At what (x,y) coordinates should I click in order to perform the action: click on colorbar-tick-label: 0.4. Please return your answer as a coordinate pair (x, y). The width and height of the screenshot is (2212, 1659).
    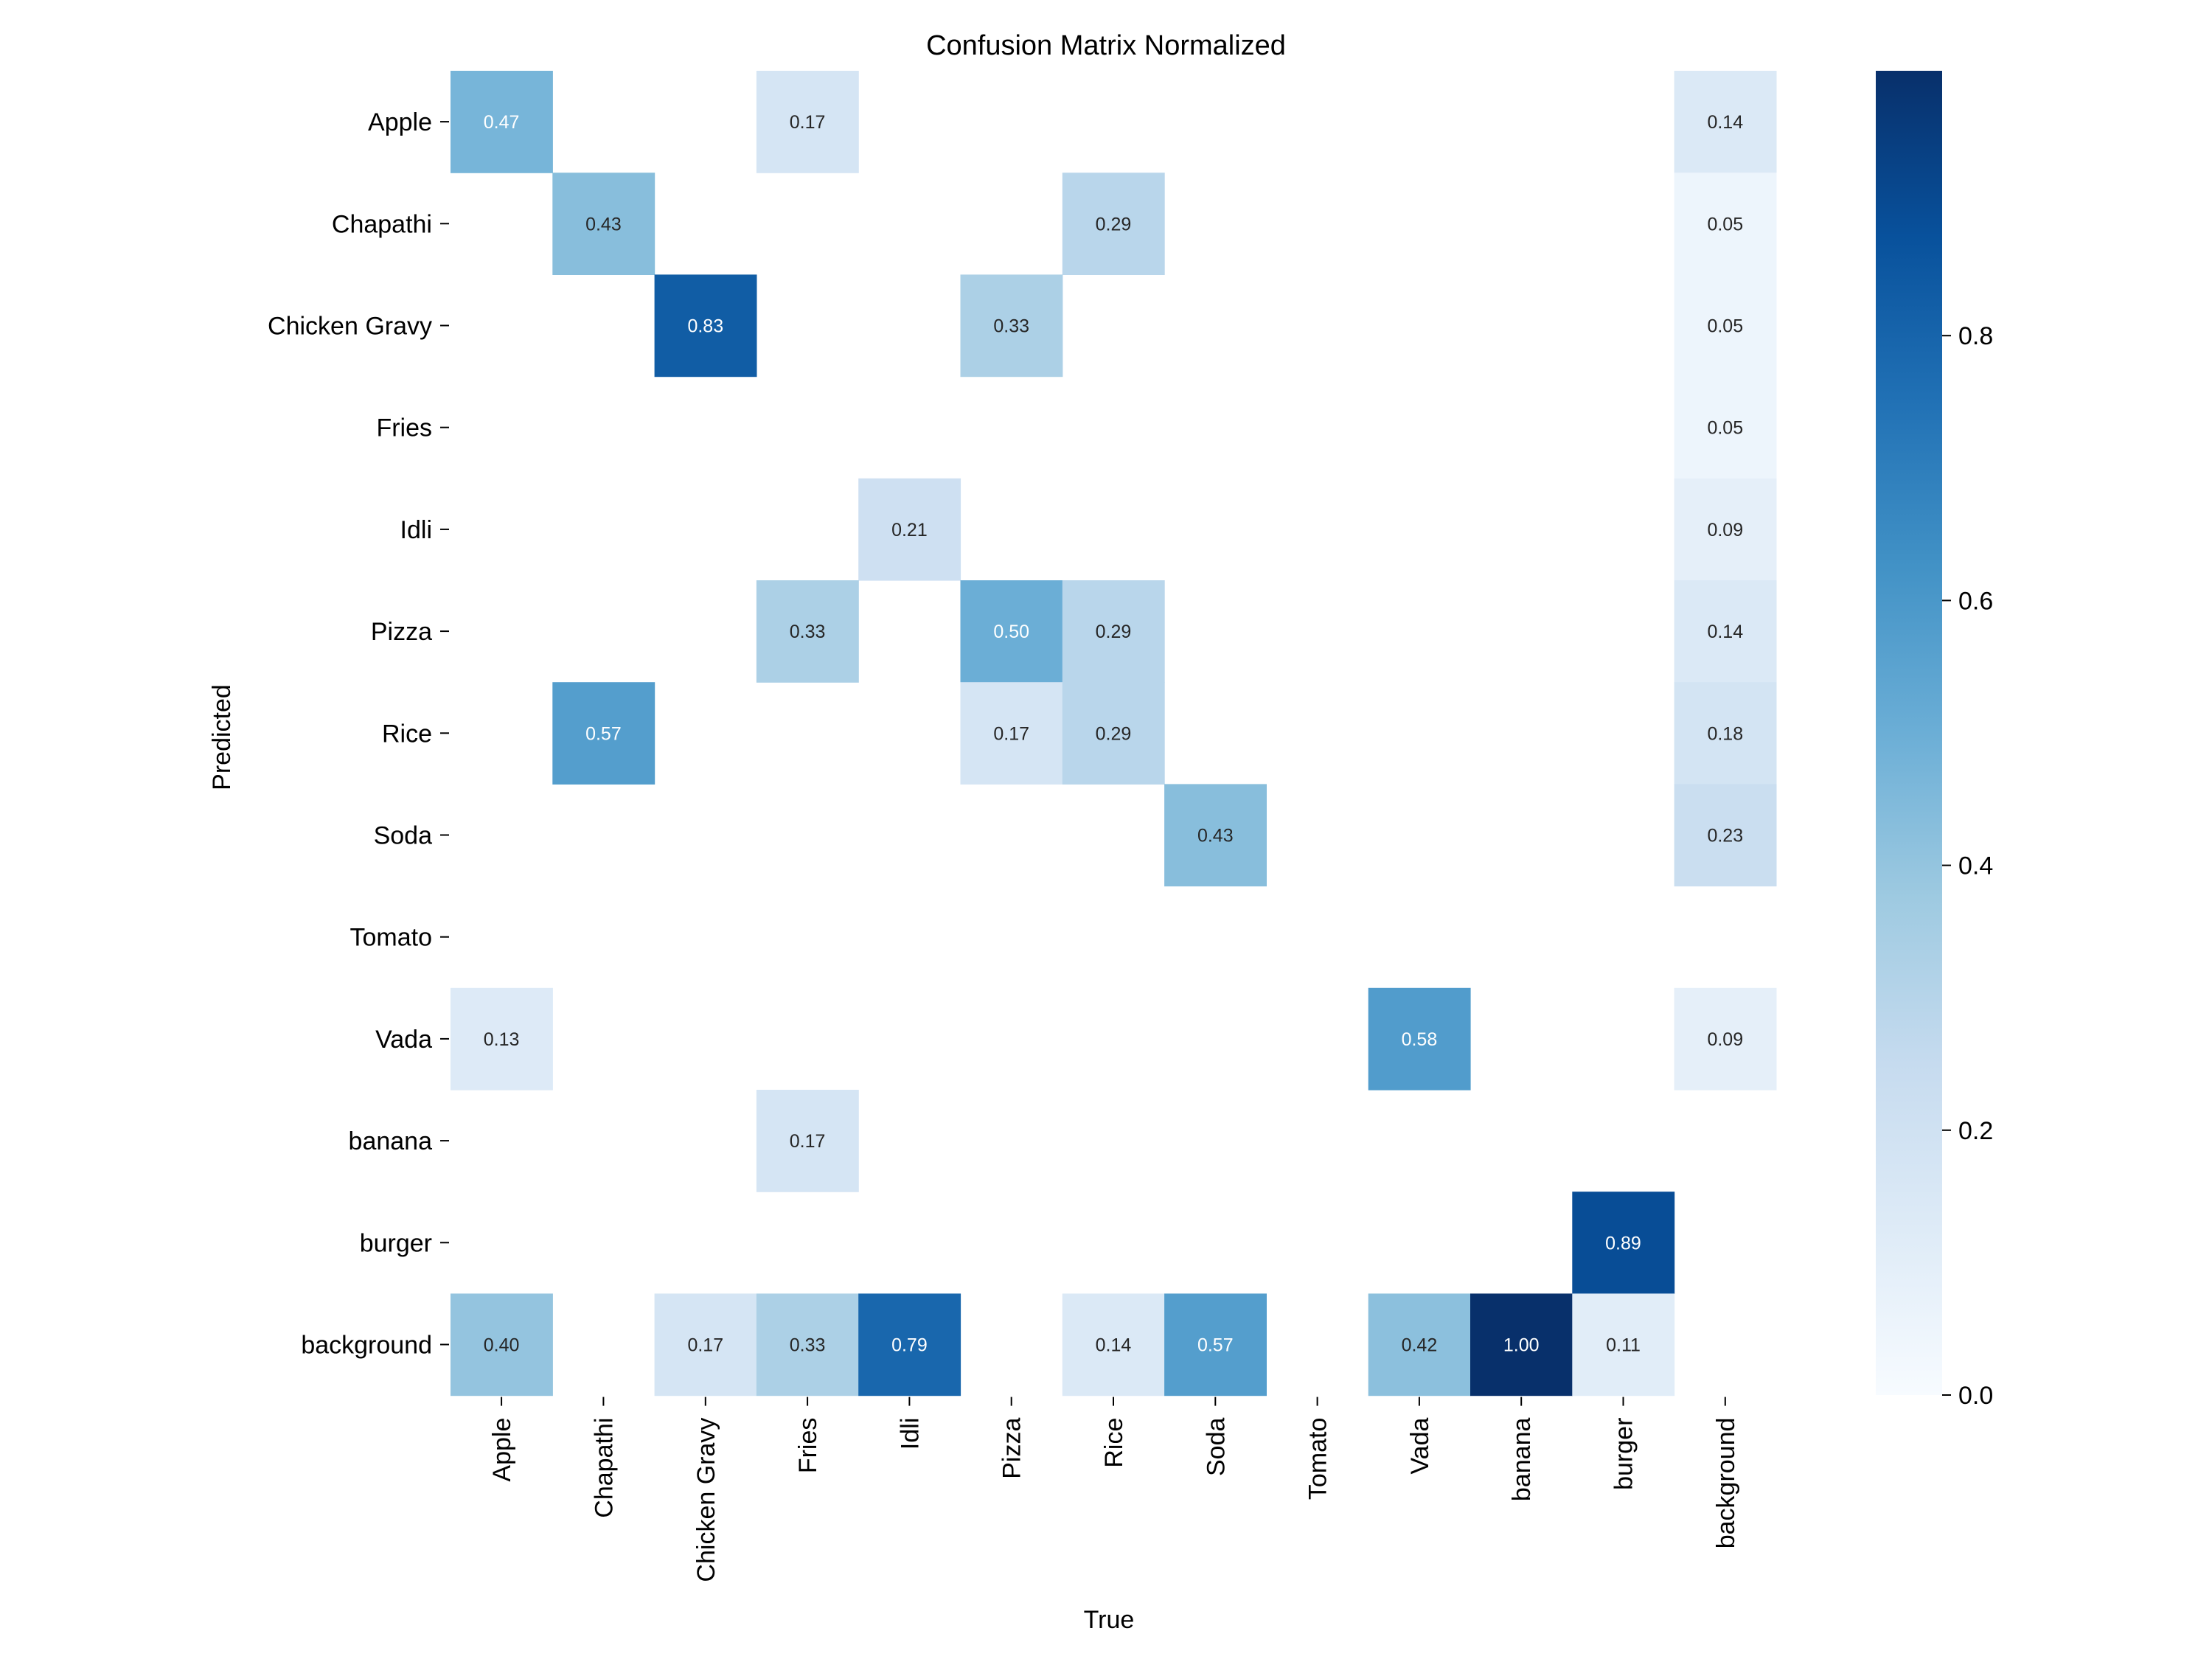
    Looking at the image, I should click on (1975, 866).